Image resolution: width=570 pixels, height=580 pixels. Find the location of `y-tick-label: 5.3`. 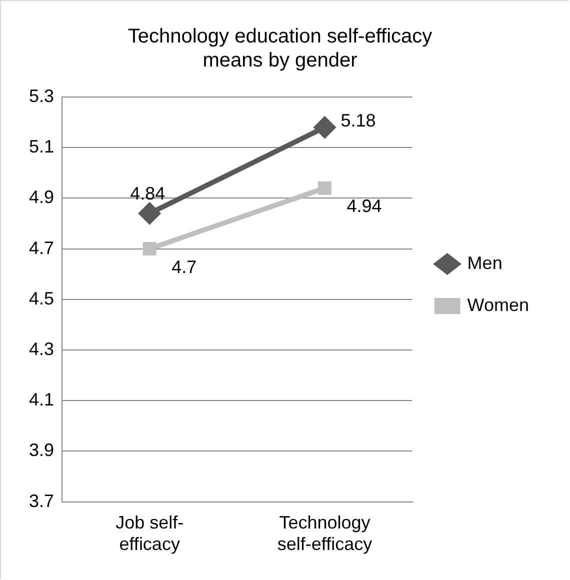

y-tick-label: 5.3 is located at coordinates (41, 96).